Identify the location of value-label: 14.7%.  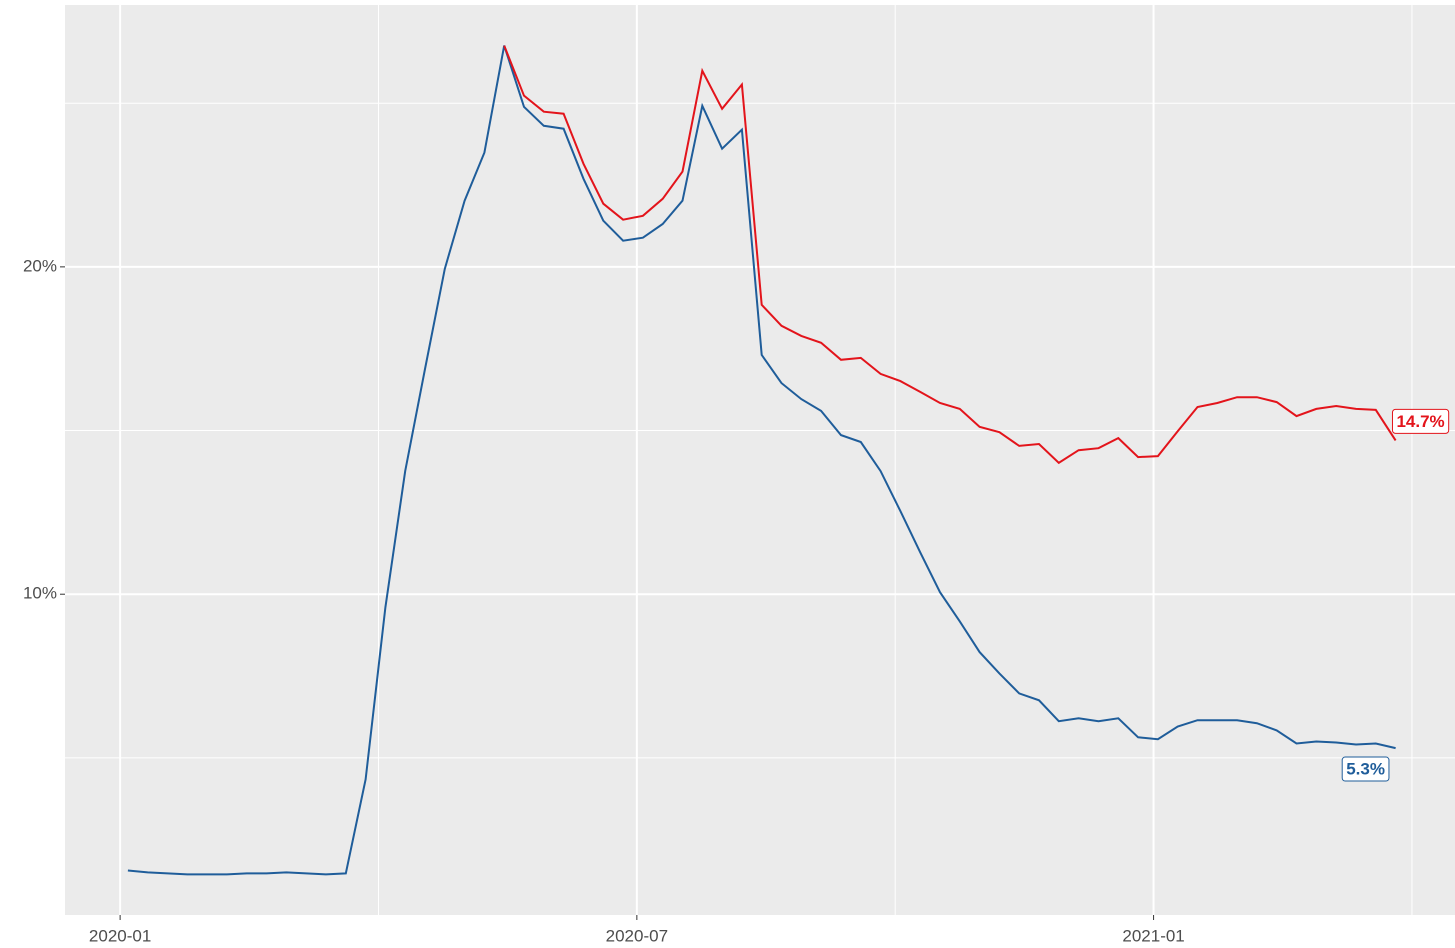
(1420, 421).